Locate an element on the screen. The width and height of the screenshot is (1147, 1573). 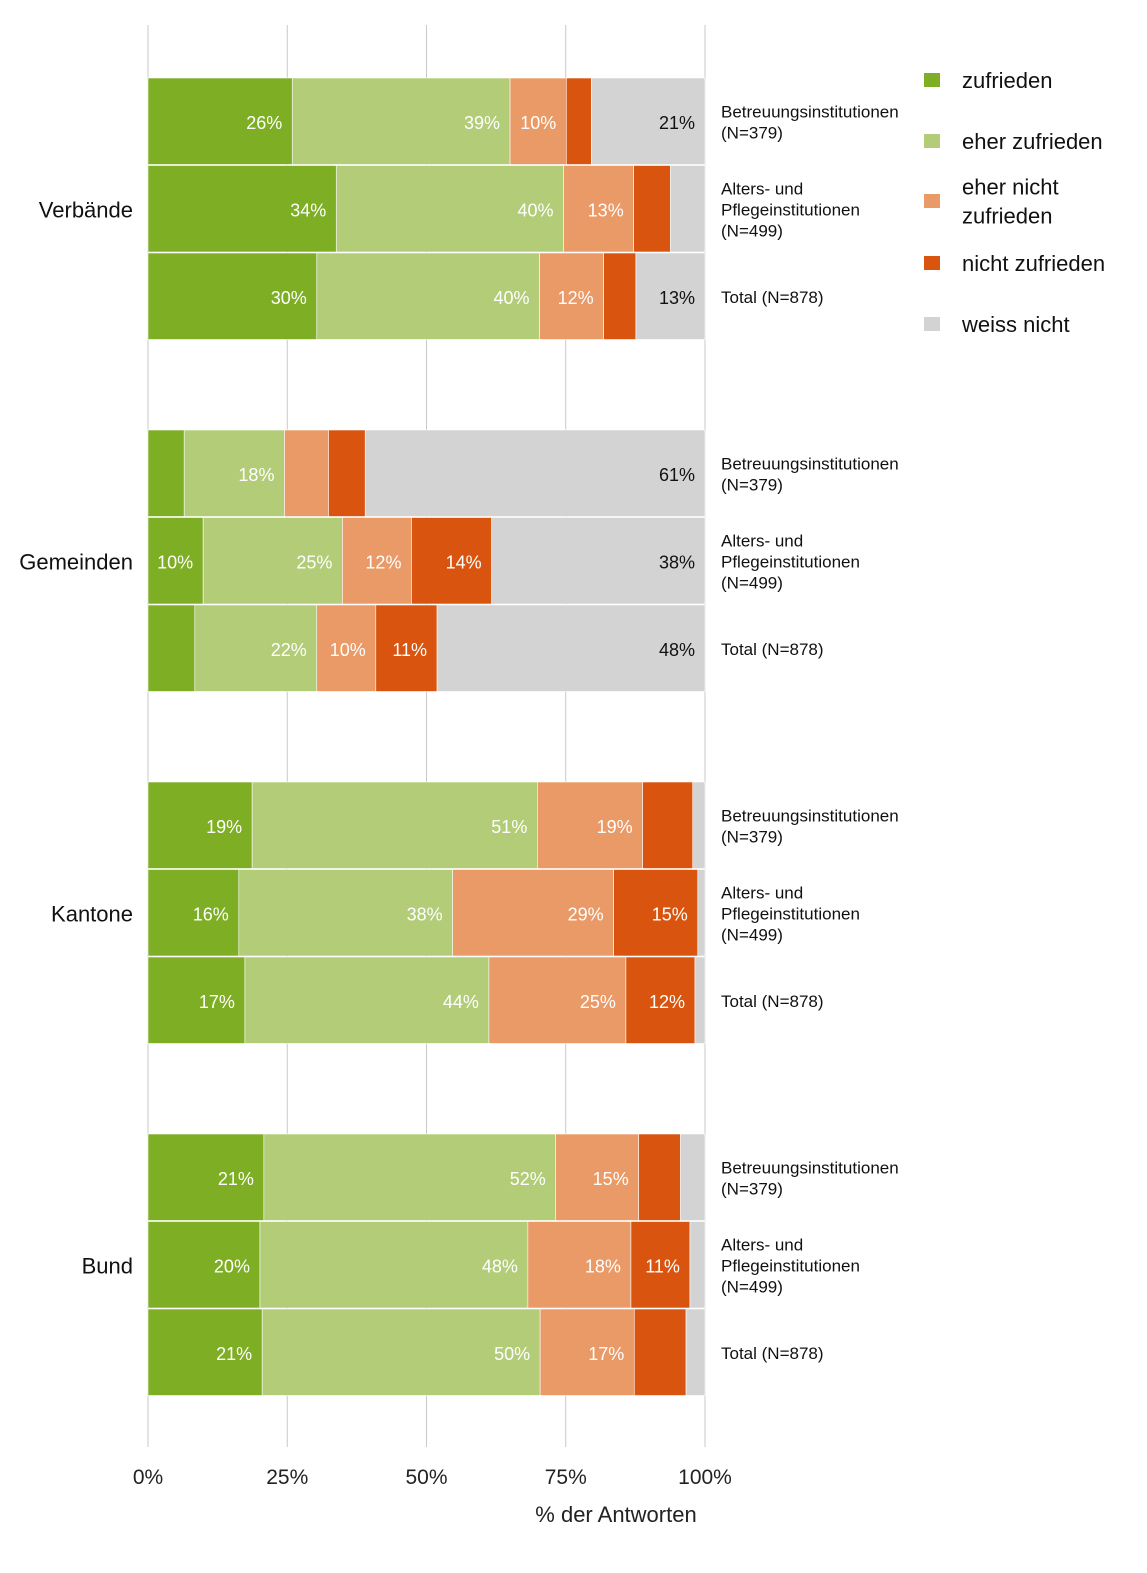
data-label: 51% is located at coordinates (509, 827).